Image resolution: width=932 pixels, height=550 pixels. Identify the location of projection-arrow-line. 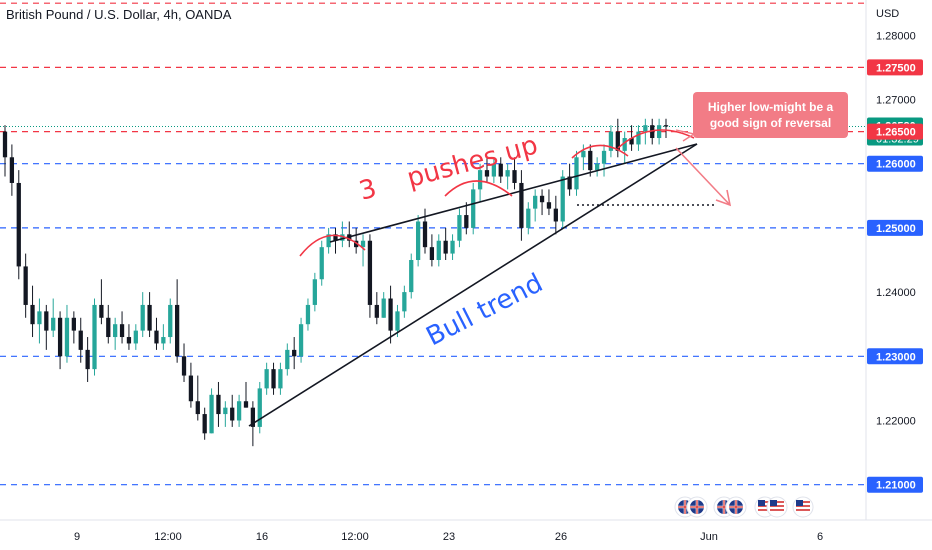
(703, 176).